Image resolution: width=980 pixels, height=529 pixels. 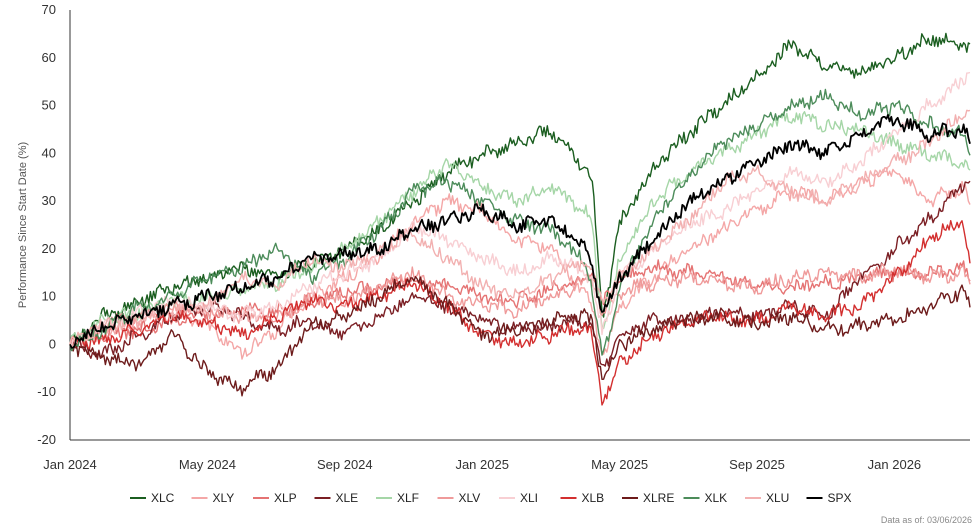 What do you see at coordinates (345, 464) in the screenshot?
I see `x-tick-label: Sep 2024` at bounding box center [345, 464].